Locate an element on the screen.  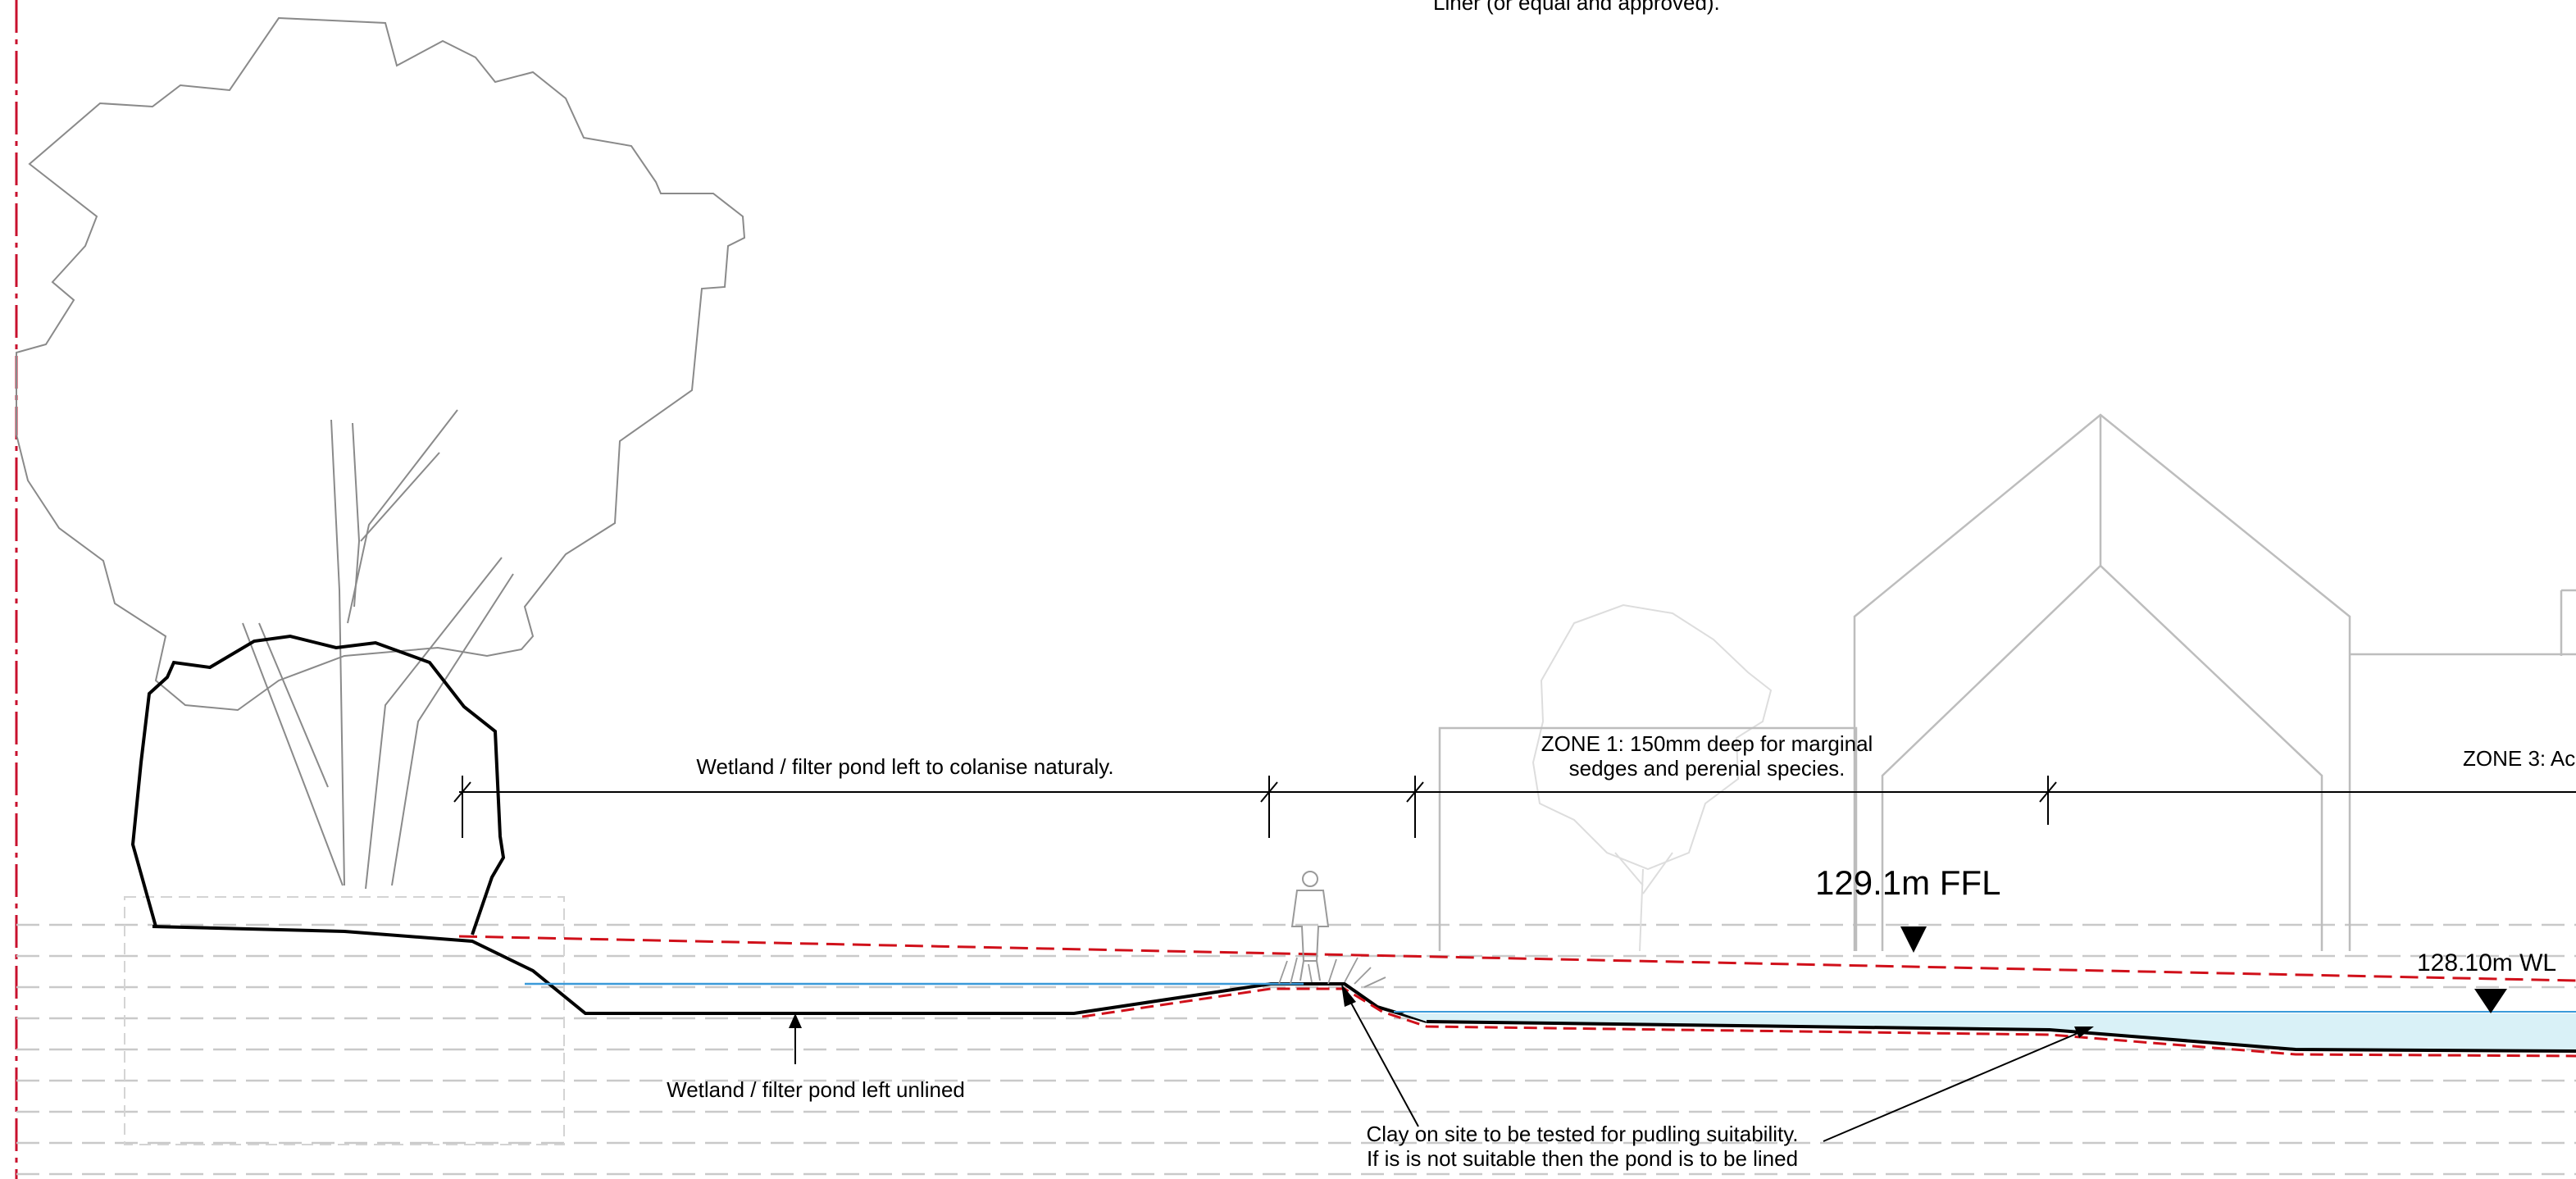
wl-level-label: 128.10m WL is located at coordinates (2487, 962).